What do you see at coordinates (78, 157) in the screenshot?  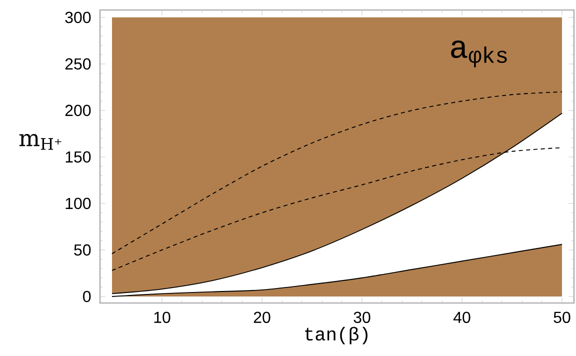 I see `y-tick-label: 150` at bounding box center [78, 157].